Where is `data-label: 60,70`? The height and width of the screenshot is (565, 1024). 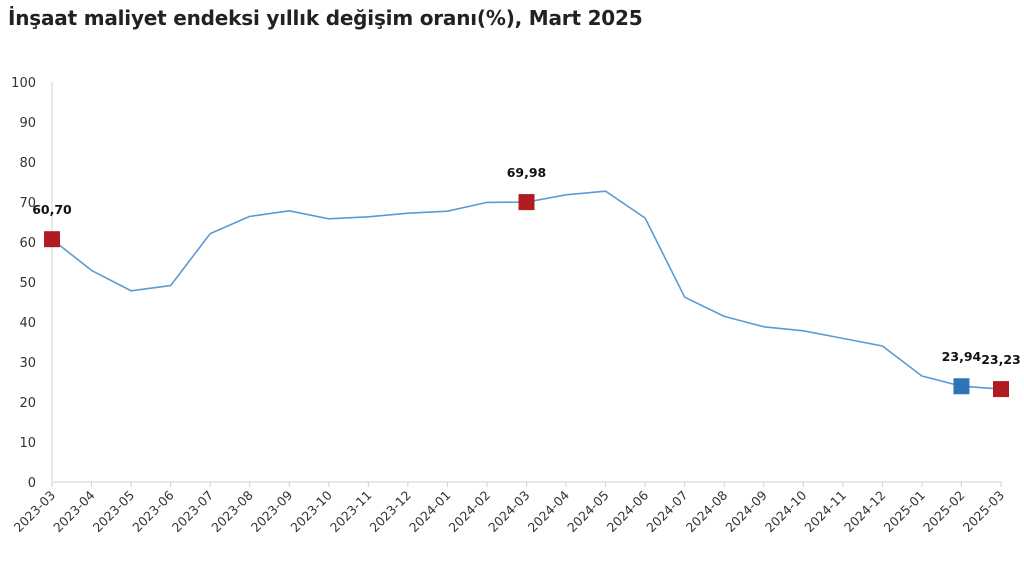
data-label: 60,70 is located at coordinates (52, 209).